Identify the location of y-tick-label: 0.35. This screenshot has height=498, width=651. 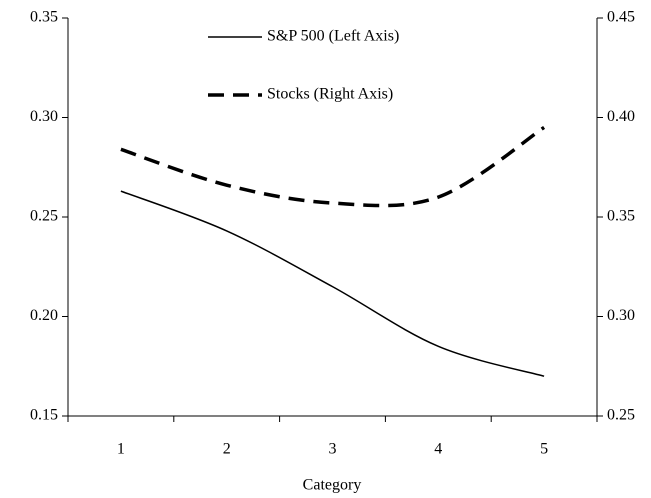
(44, 17).